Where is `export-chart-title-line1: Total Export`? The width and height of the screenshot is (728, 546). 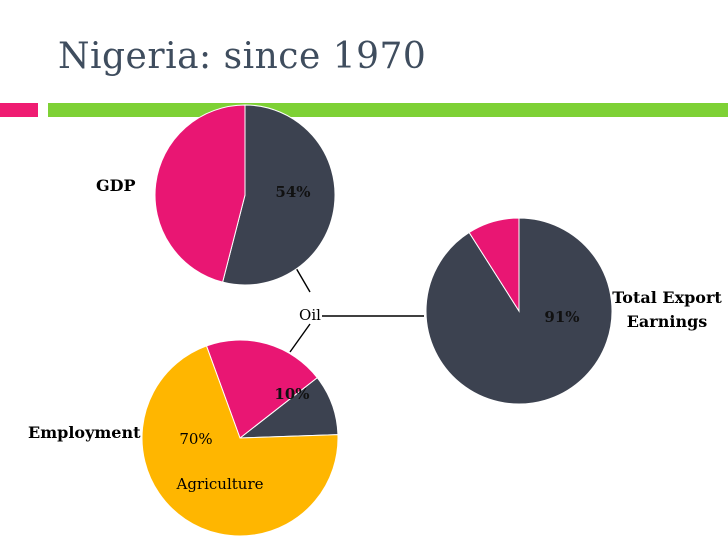
export-chart-title-line1: Total Export is located at coordinates (667, 297).